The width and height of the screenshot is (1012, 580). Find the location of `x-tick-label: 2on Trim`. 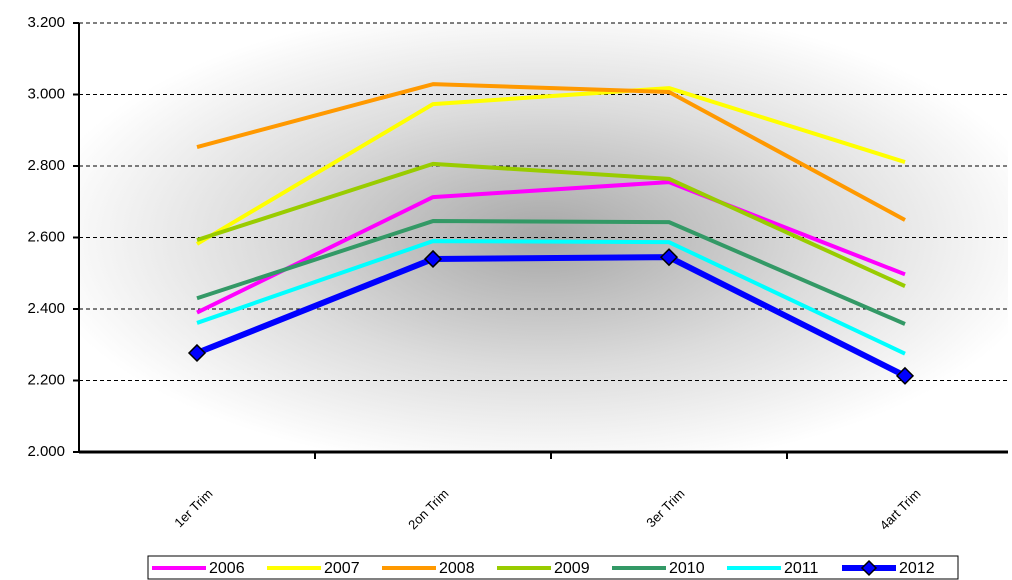

x-tick-label: 2on Trim is located at coordinates (428, 509).